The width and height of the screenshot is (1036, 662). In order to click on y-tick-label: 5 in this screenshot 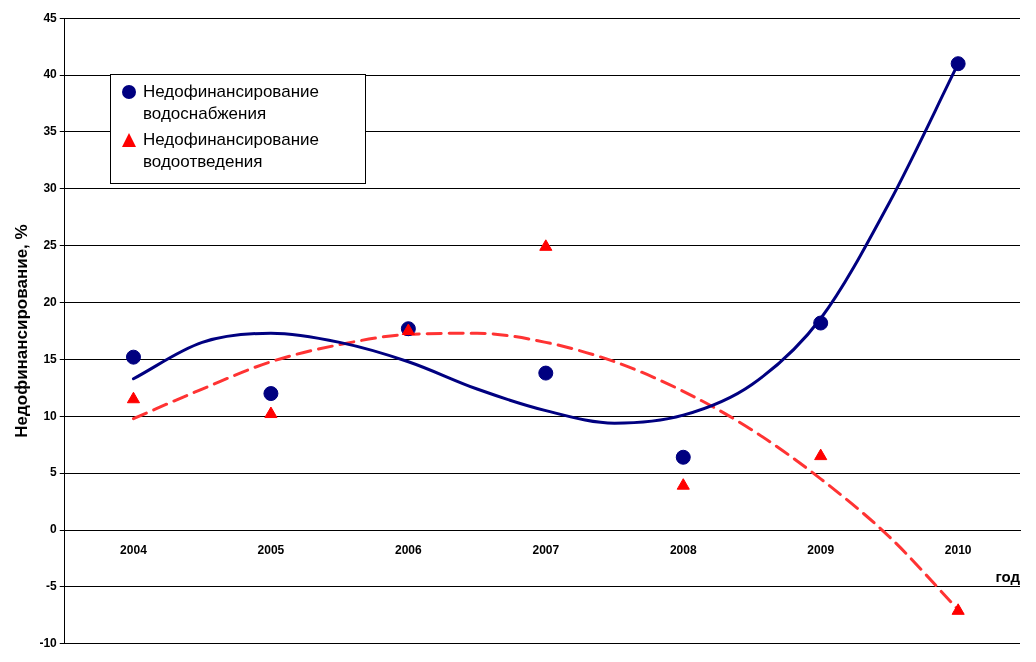, I will do `click(54, 472)`.